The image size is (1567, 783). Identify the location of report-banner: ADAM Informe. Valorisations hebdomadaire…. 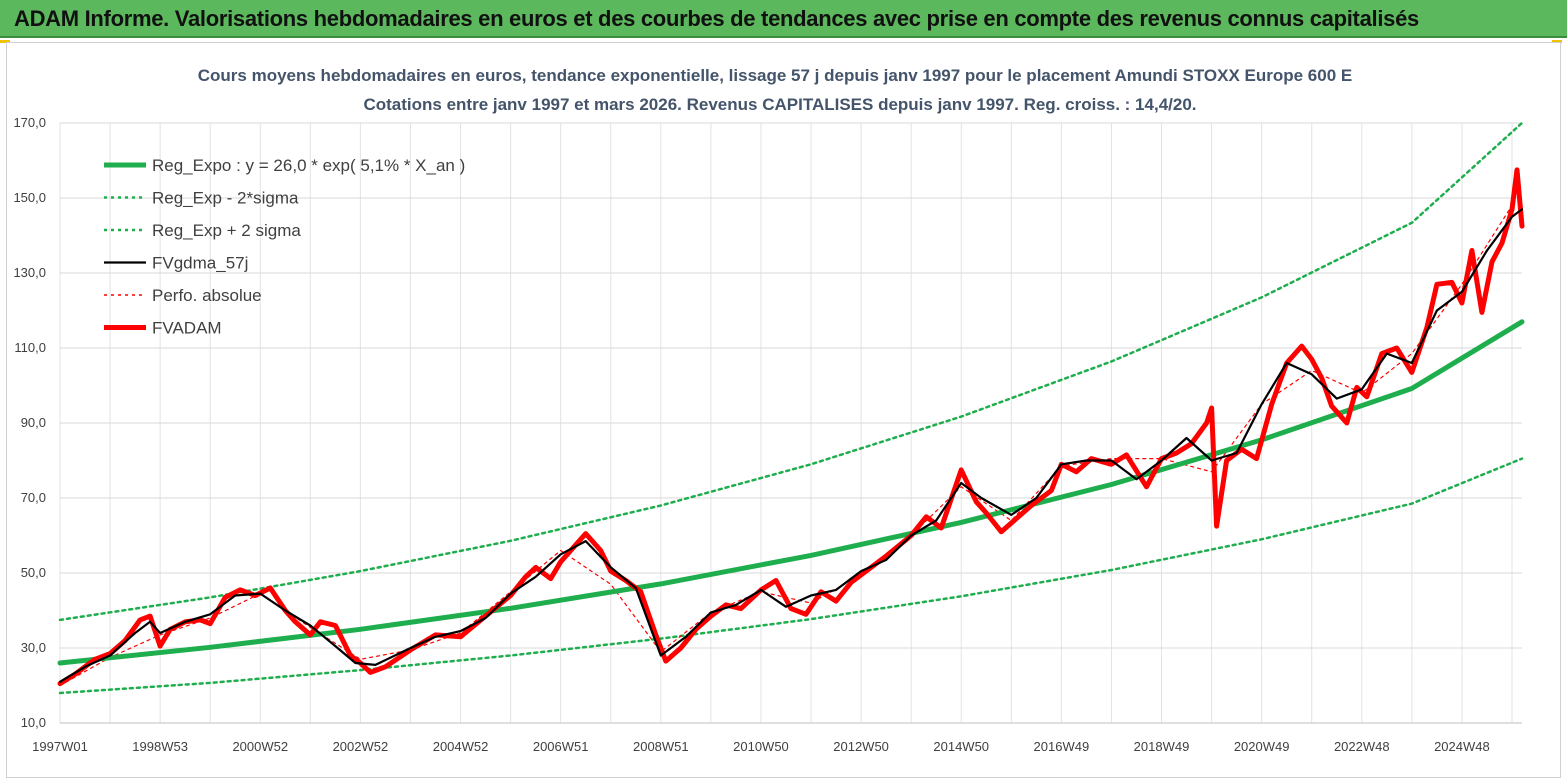
(783, 19).